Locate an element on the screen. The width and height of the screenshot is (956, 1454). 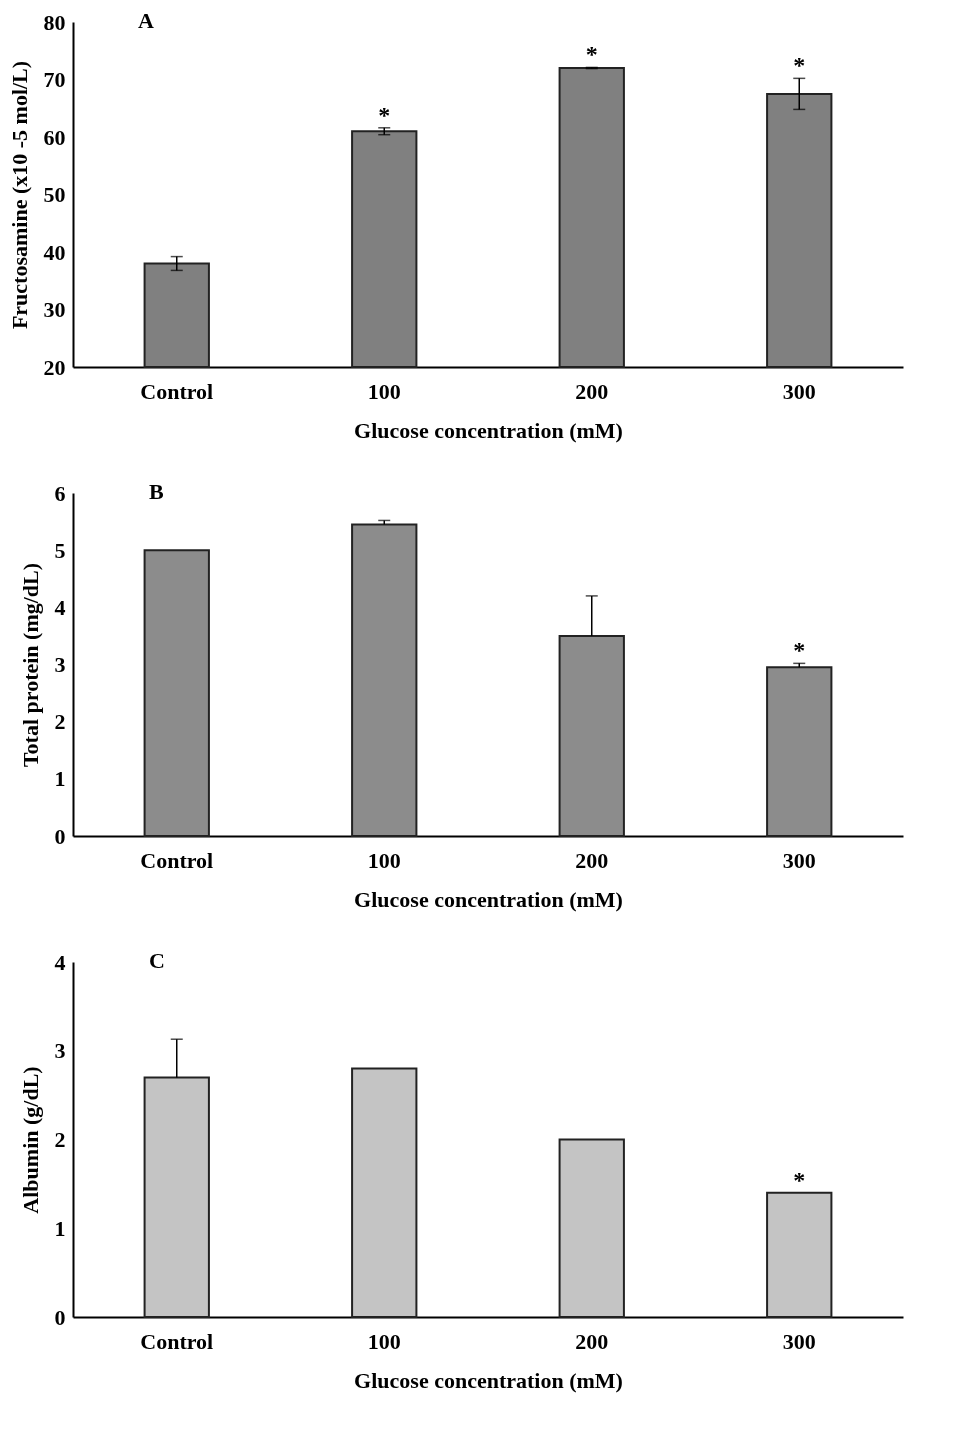
chart-title: B is located at coordinates (156, 491).